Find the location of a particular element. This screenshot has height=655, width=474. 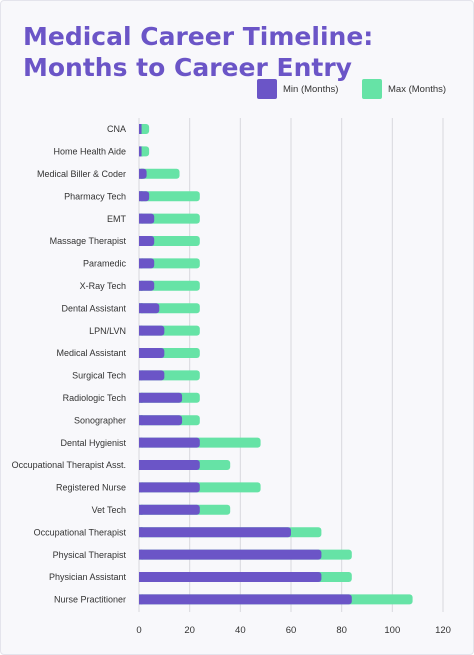

category-label: Surgical Tech is located at coordinates (99, 376).